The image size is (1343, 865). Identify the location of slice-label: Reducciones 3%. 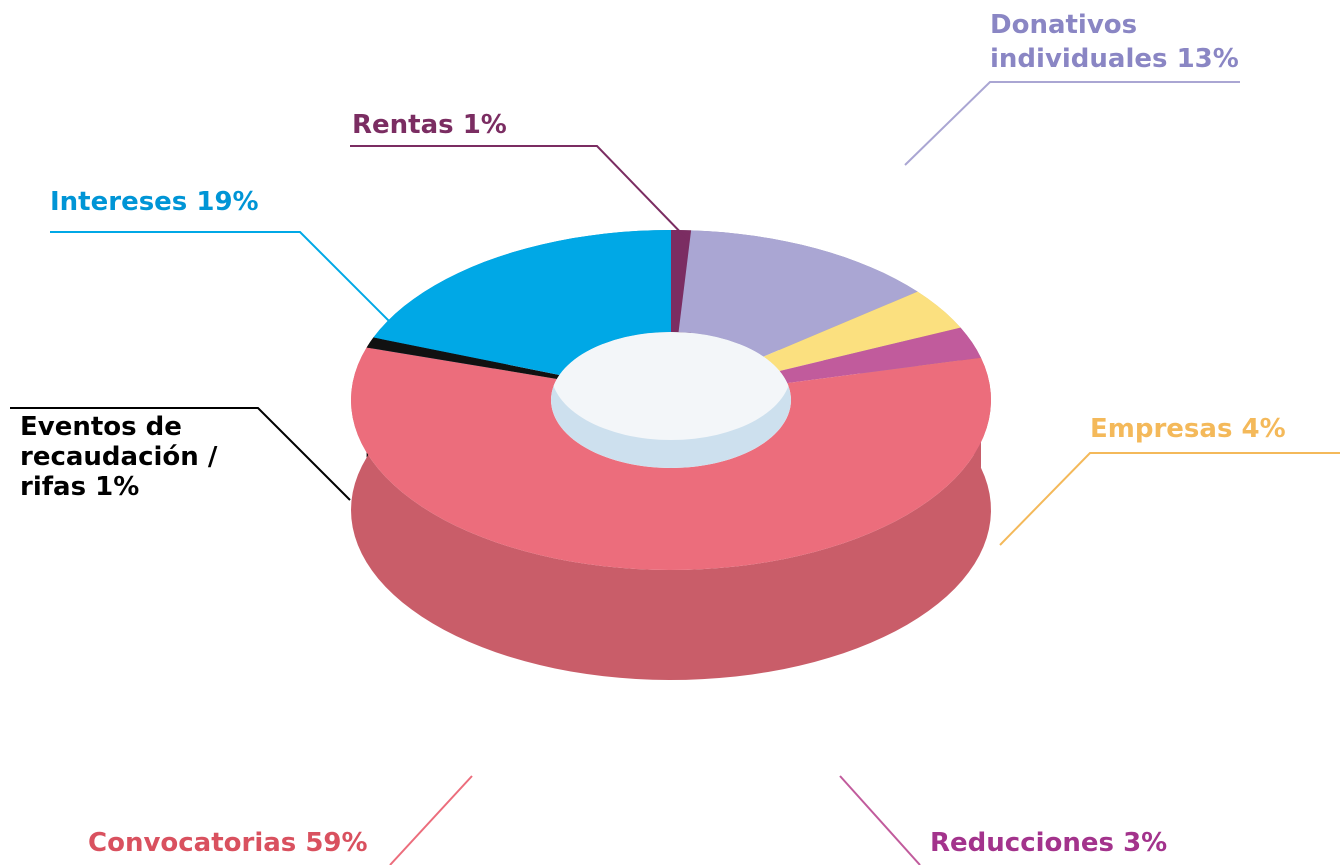
(1080, 843).